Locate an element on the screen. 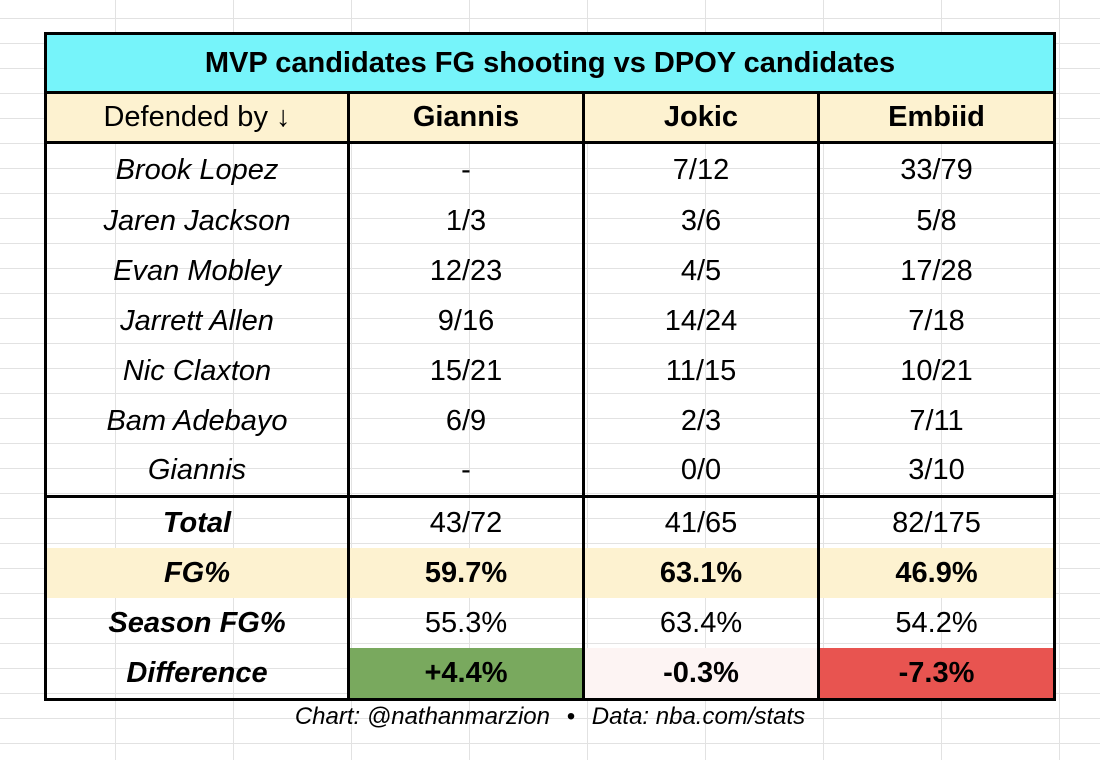  table-row: Jarrett Allen 9/16 14/24 7/18 is located at coordinates (550, 321).